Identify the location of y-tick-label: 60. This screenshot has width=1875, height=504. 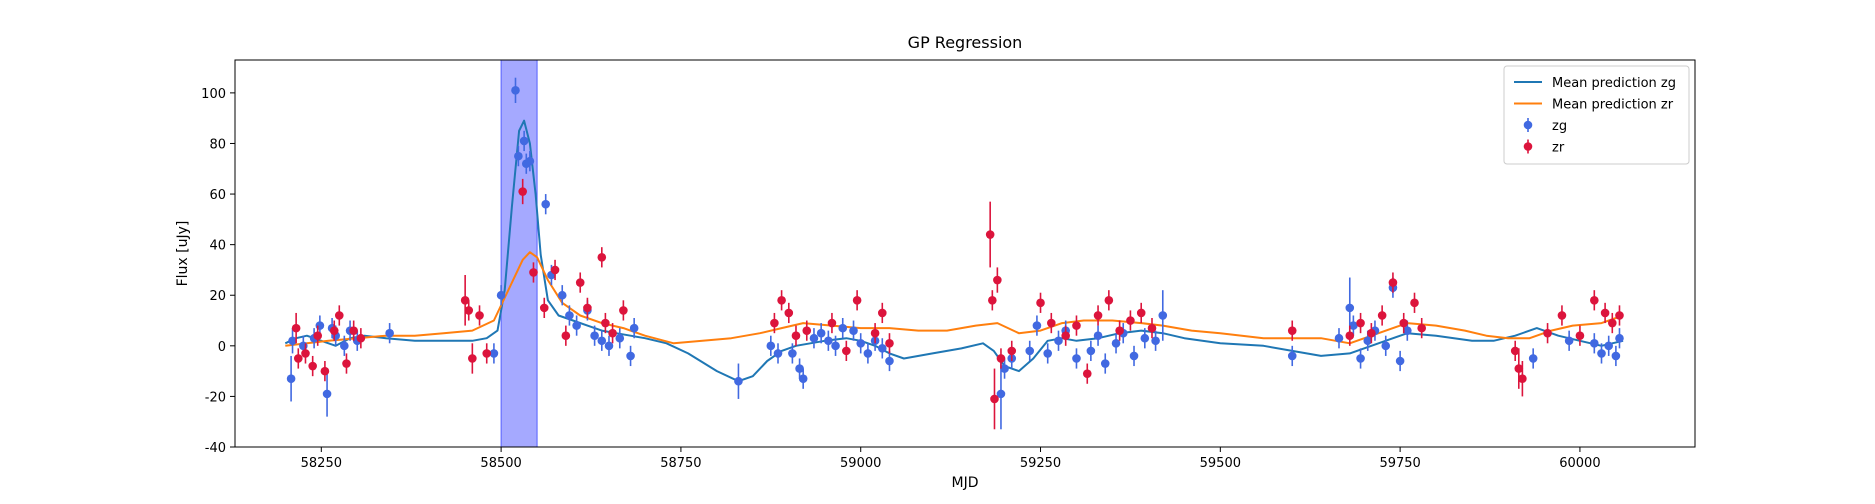
(217, 195).